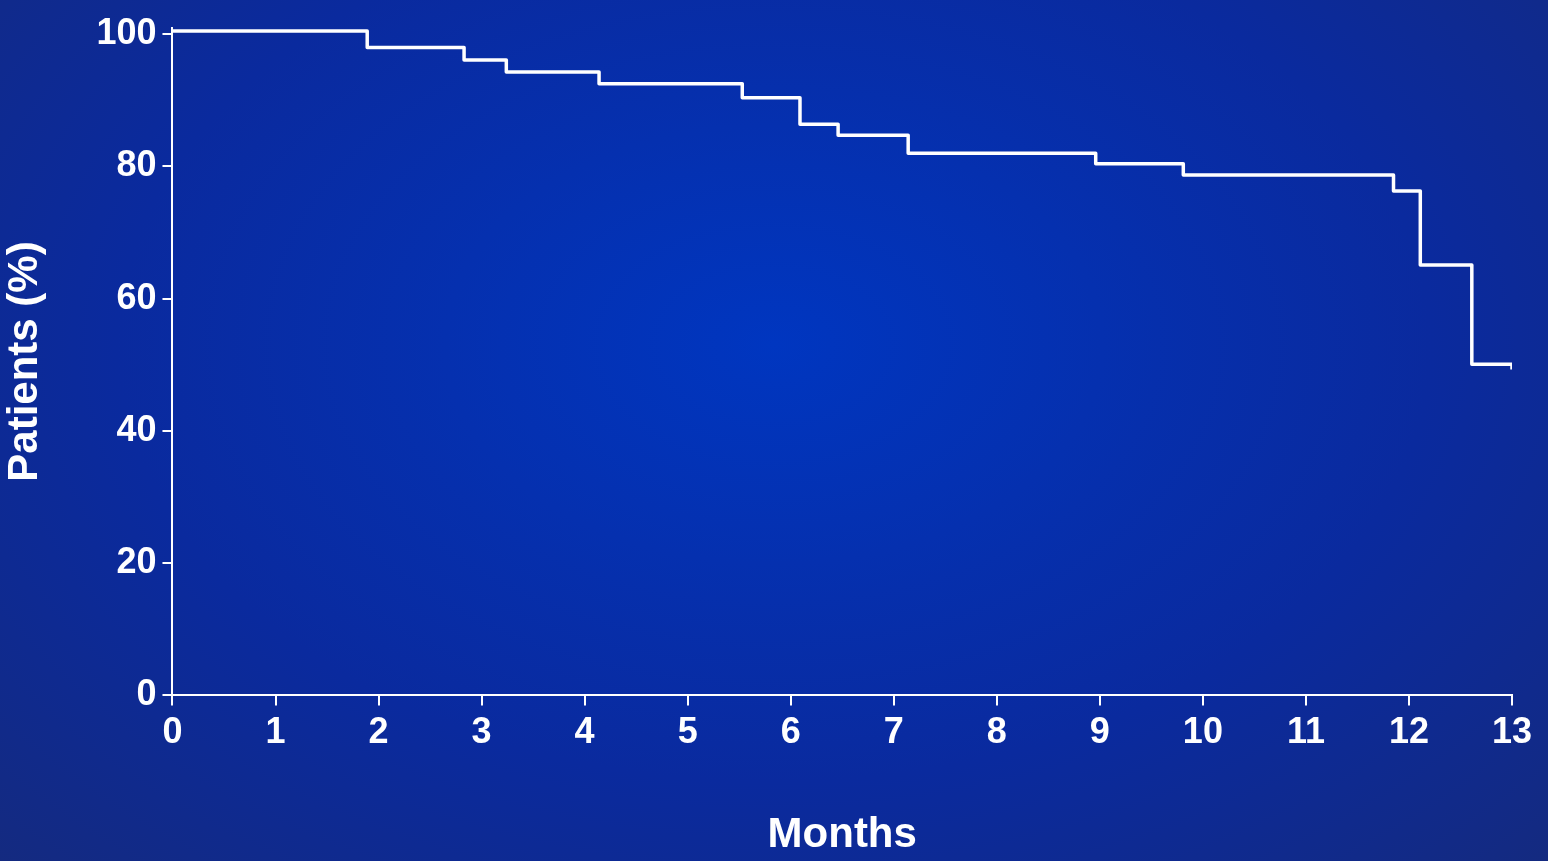  What do you see at coordinates (996, 730) in the screenshot?
I see `x-tick-label: 8` at bounding box center [996, 730].